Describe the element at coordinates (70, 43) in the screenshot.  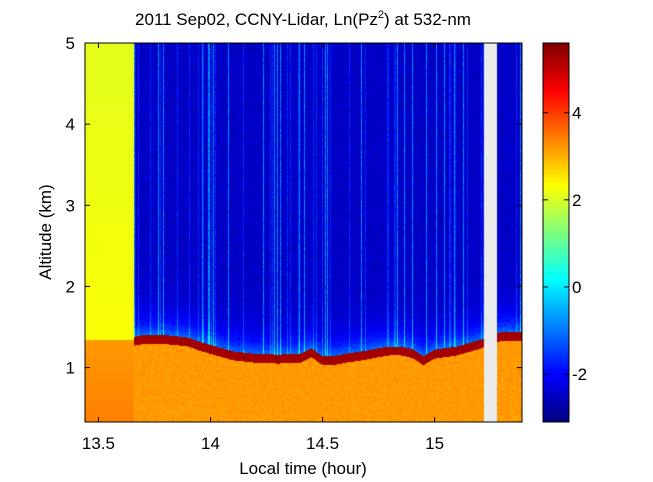
I see `y-tick-label: 5` at that location.